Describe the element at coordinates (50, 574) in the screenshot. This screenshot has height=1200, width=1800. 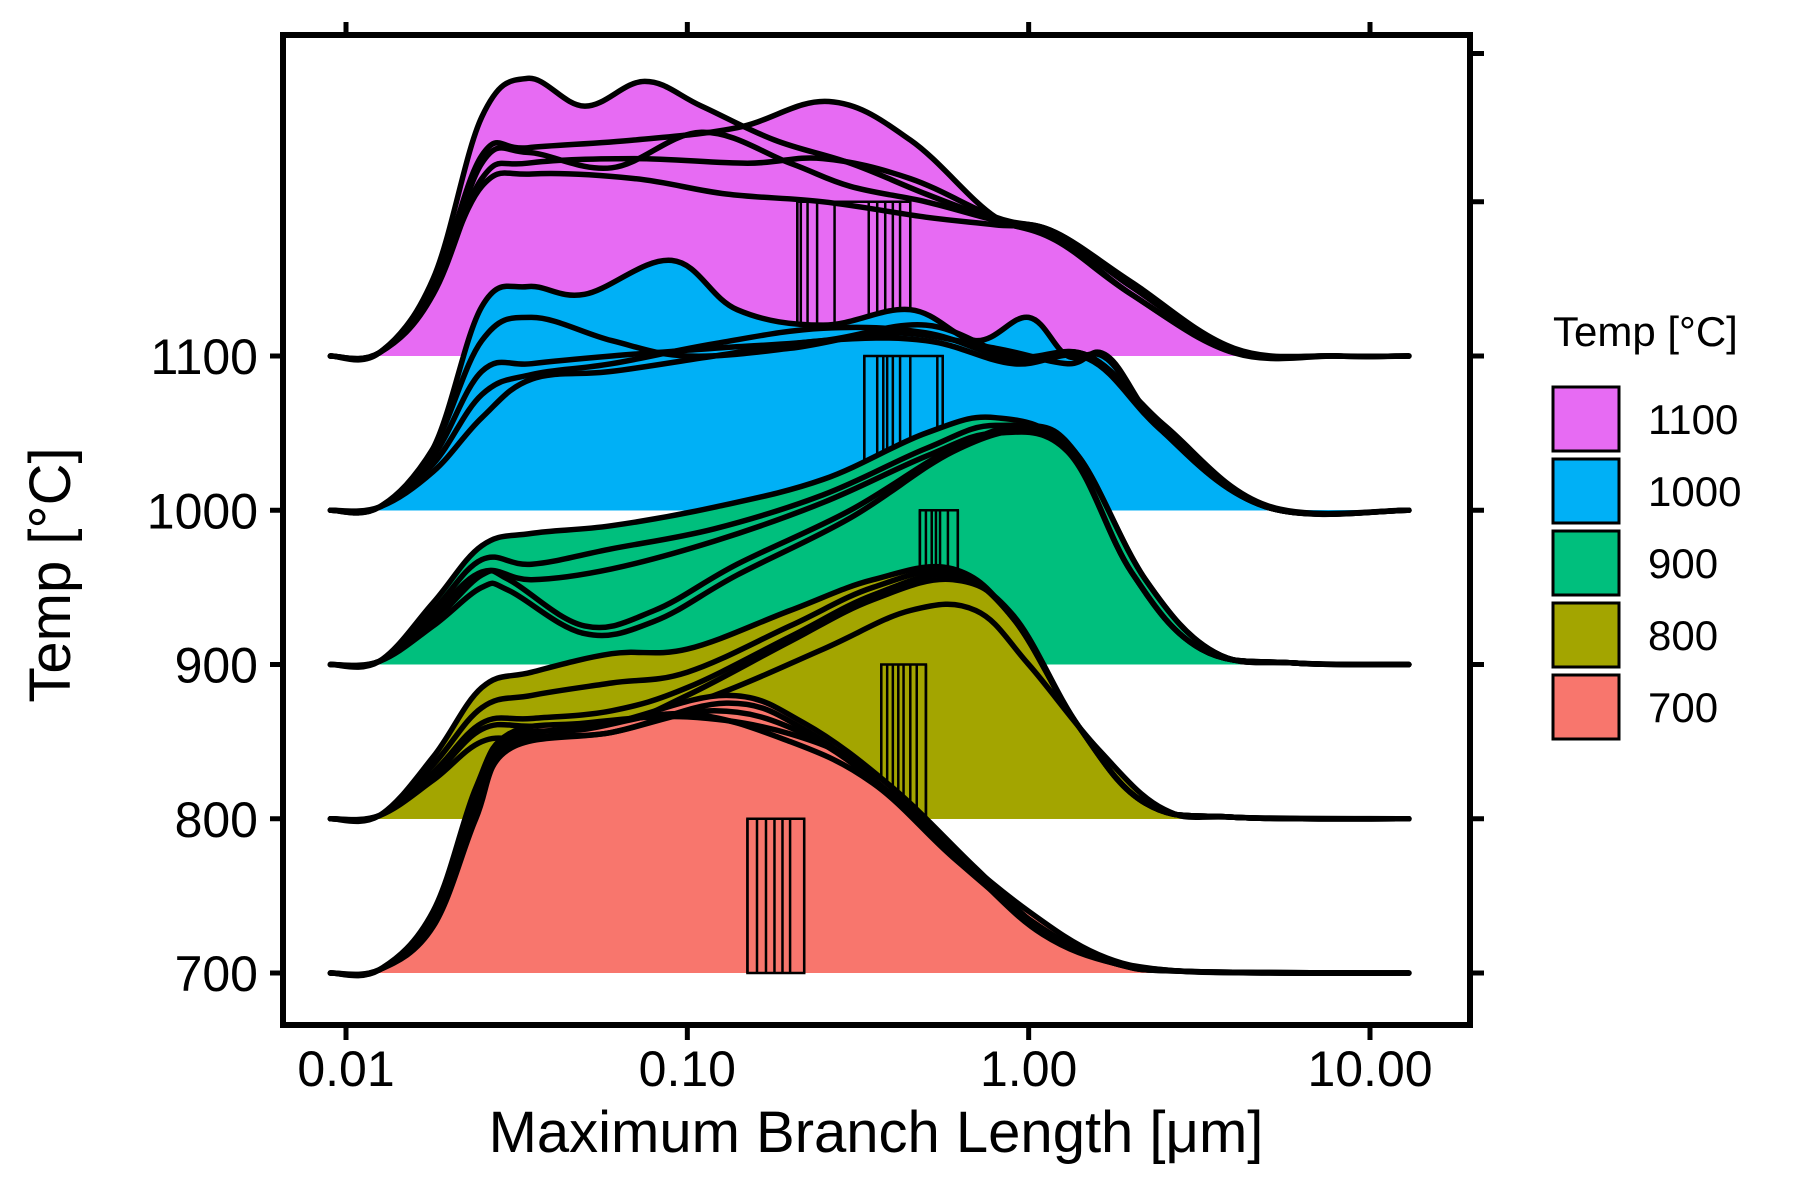
I see `y-axis-title: Temp [°C]` at that location.